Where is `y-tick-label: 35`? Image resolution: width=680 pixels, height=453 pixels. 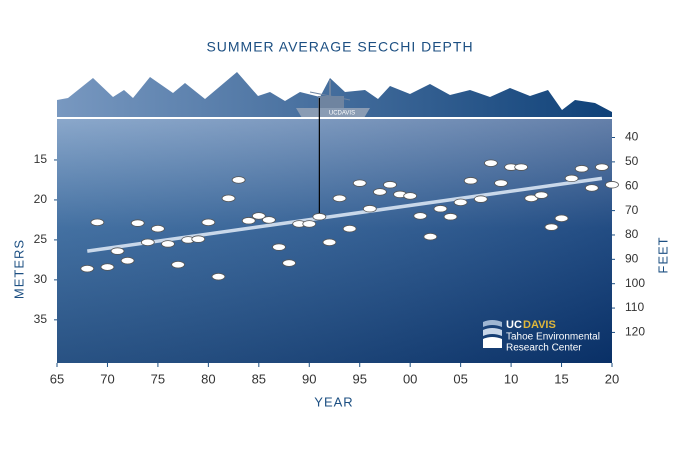 y-tick-label: 35 is located at coordinates (41, 319).